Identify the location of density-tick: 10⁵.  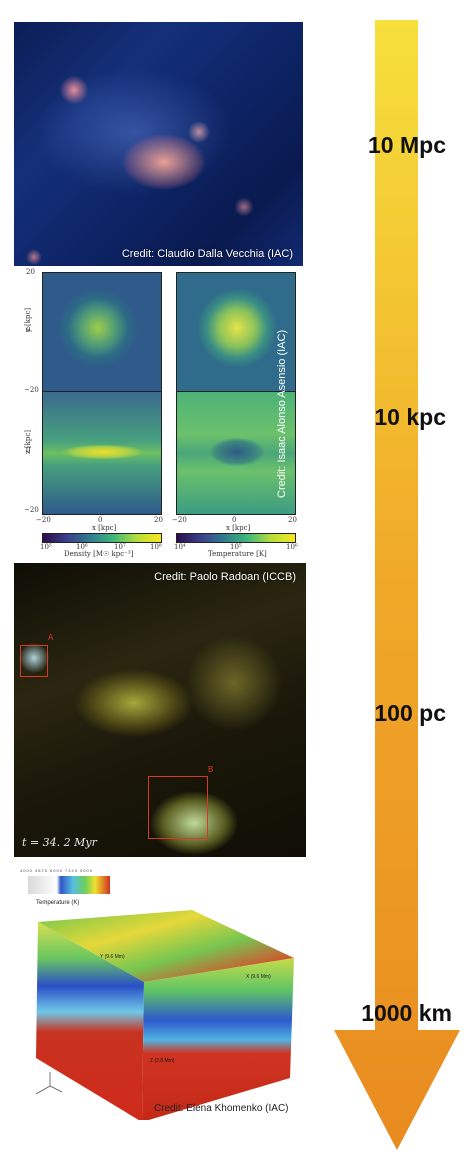
(46, 547).